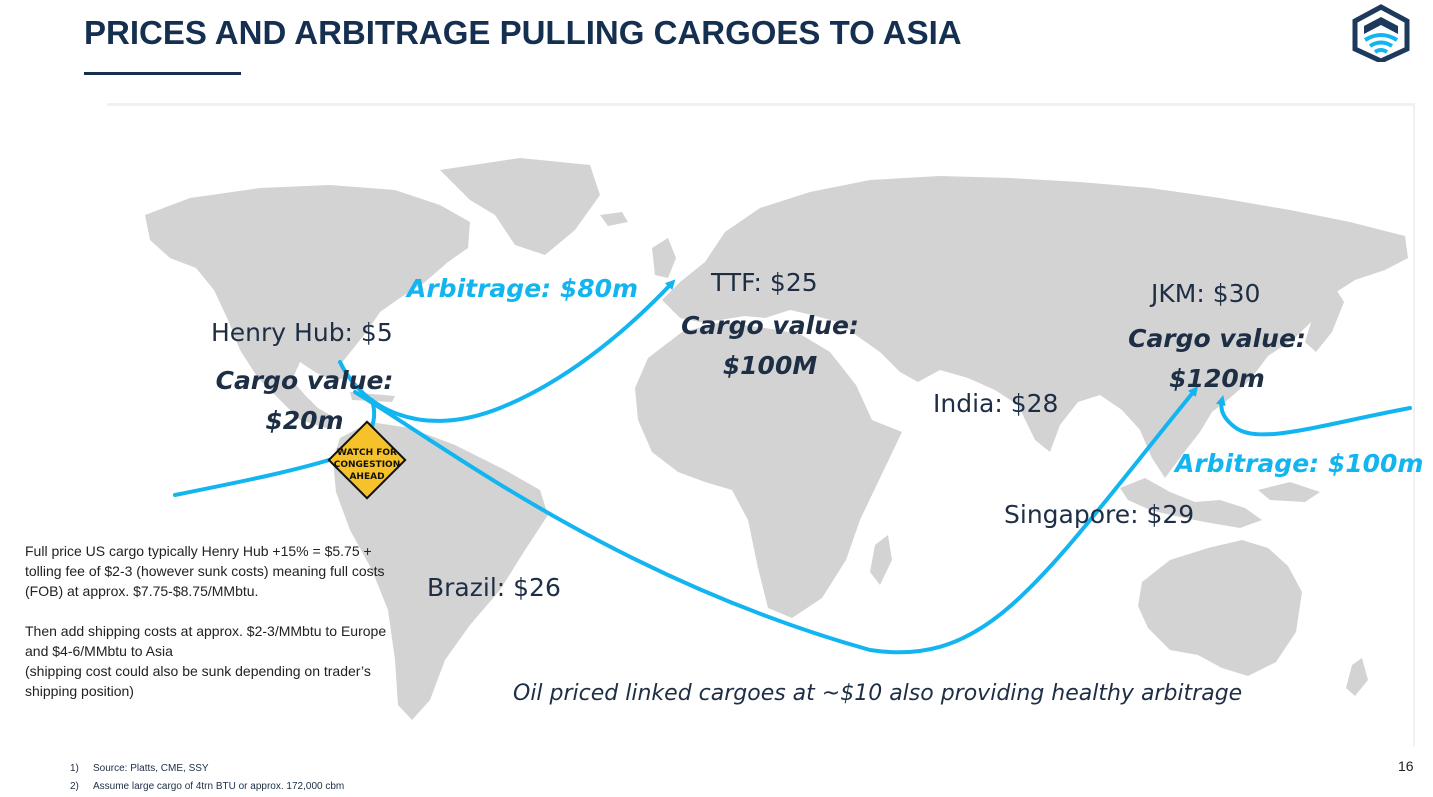  Describe the element at coordinates (1220, 608) in the screenshot. I see `australia-shape` at that location.